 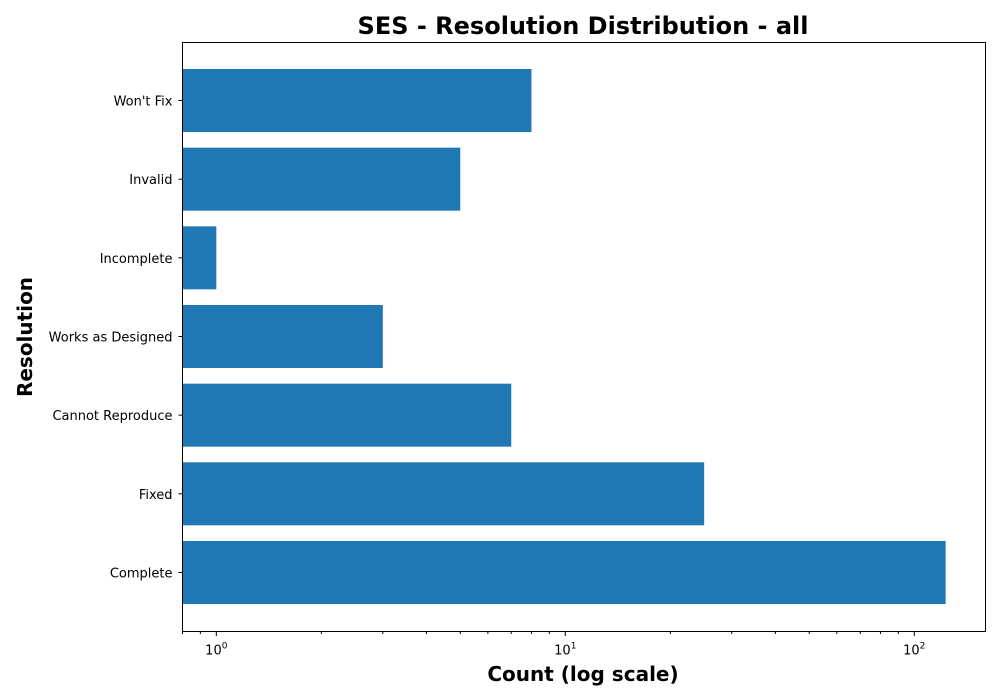 What do you see at coordinates (156, 495) in the screenshot?
I see `y-tick-label: Fixed` at bounding box center [156, 495].